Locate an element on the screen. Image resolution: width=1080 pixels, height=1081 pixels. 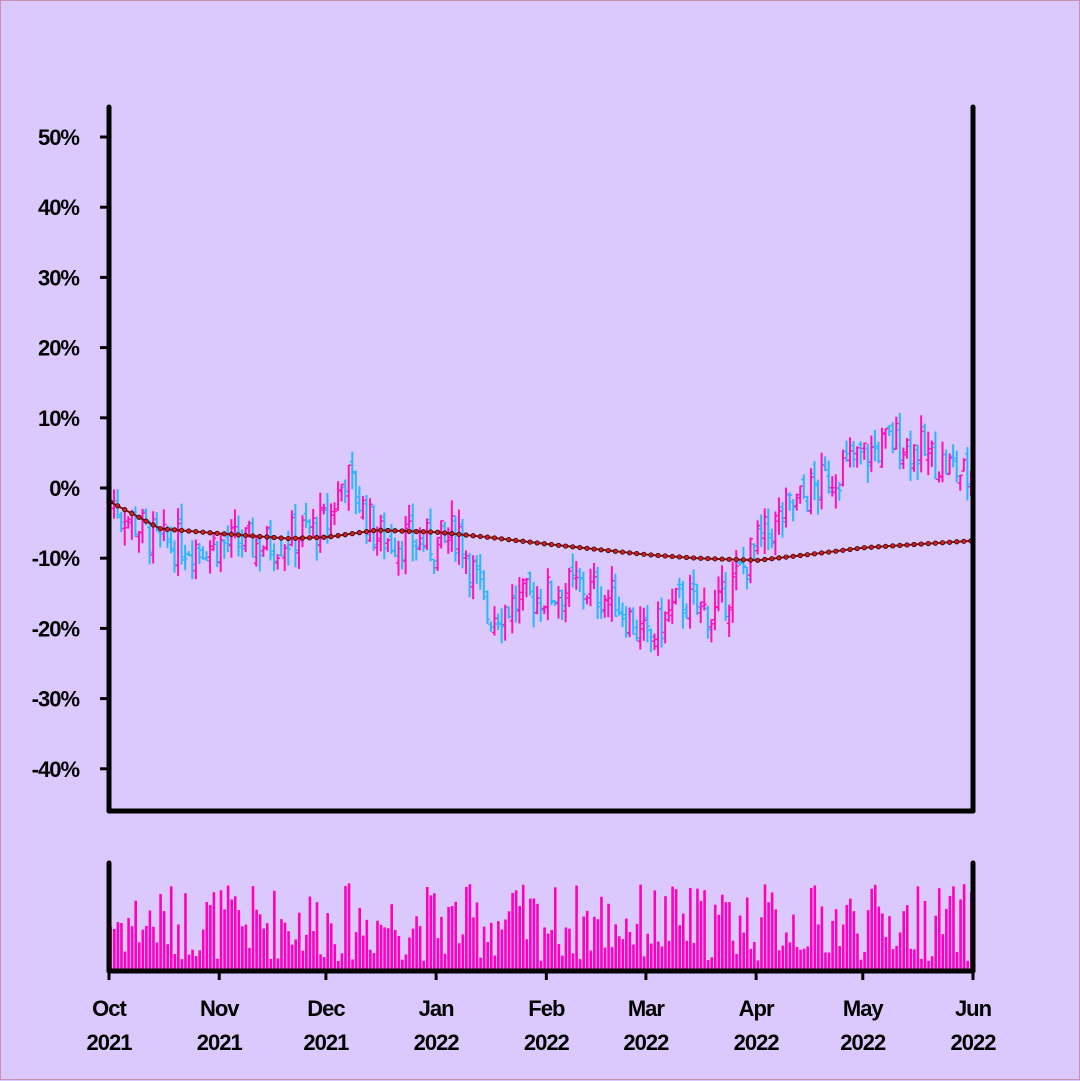
x-tick-label-month: Oct is located at coordinates (109, 1008).